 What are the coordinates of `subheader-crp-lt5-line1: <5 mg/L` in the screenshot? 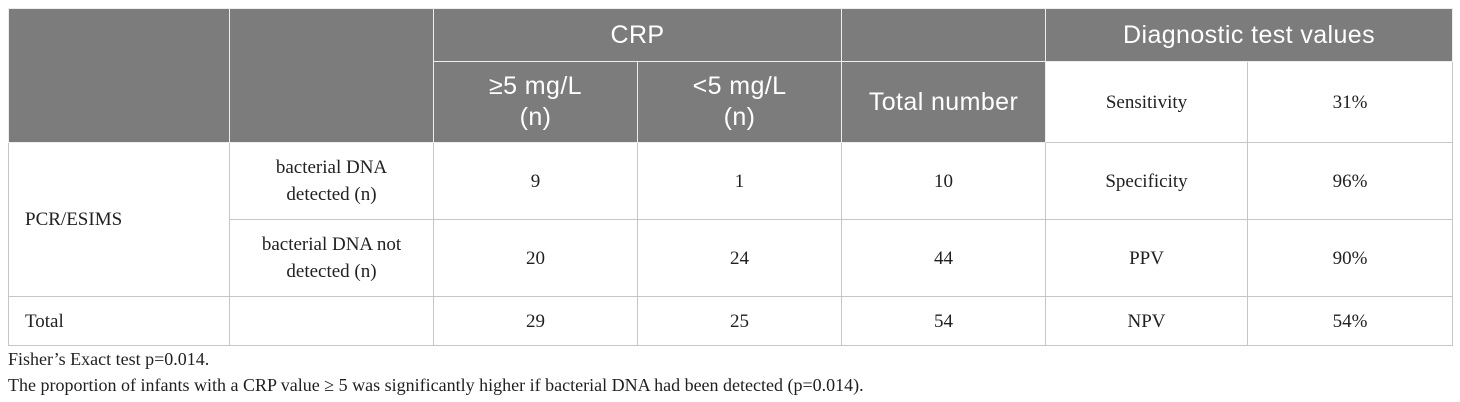 It's located at (739, 86).